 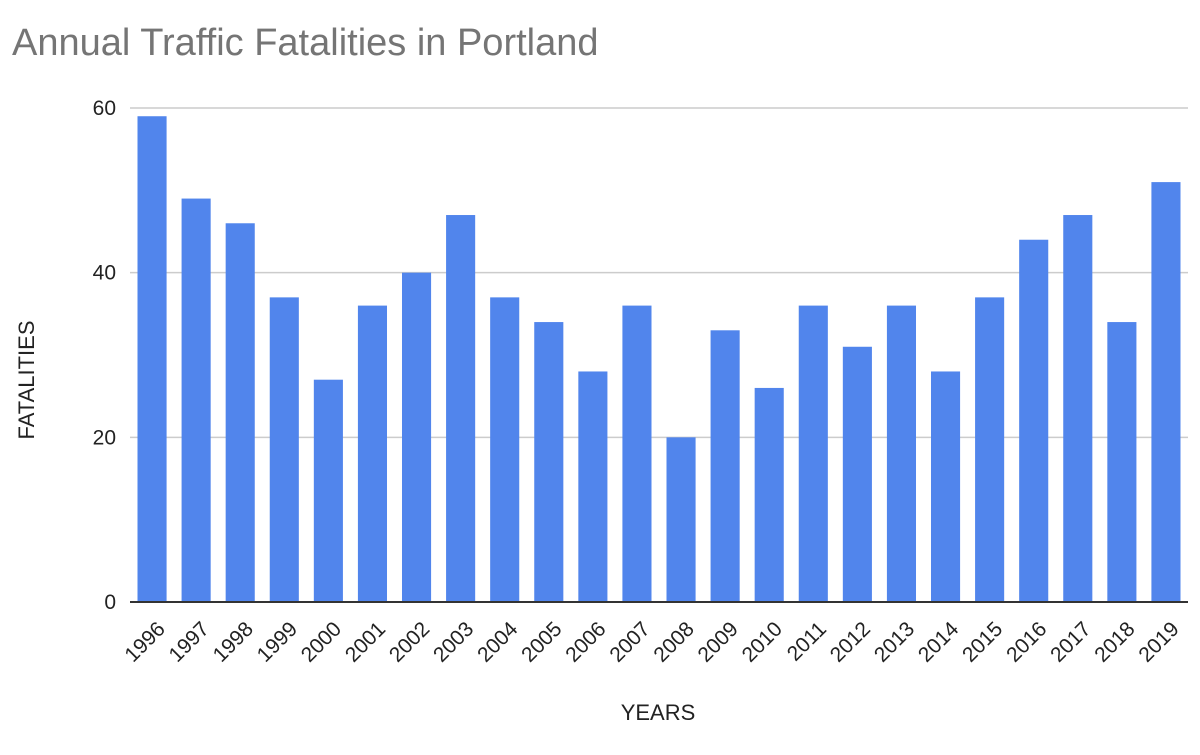 What do you see at coordinates (104, 273) in the screenshot?
I see `y-tick-label: 40` at bounding box center [104, 273].